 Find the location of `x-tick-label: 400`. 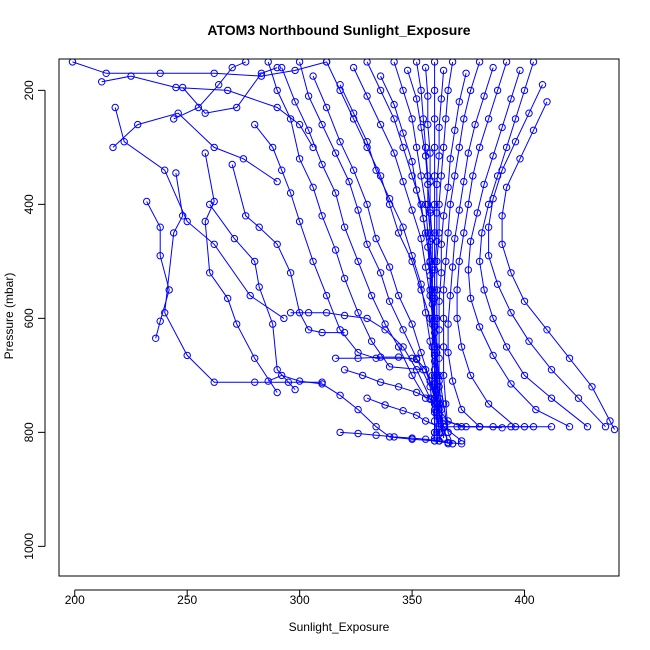

x-tick-label: 400 is located at coordinates (525, 600).